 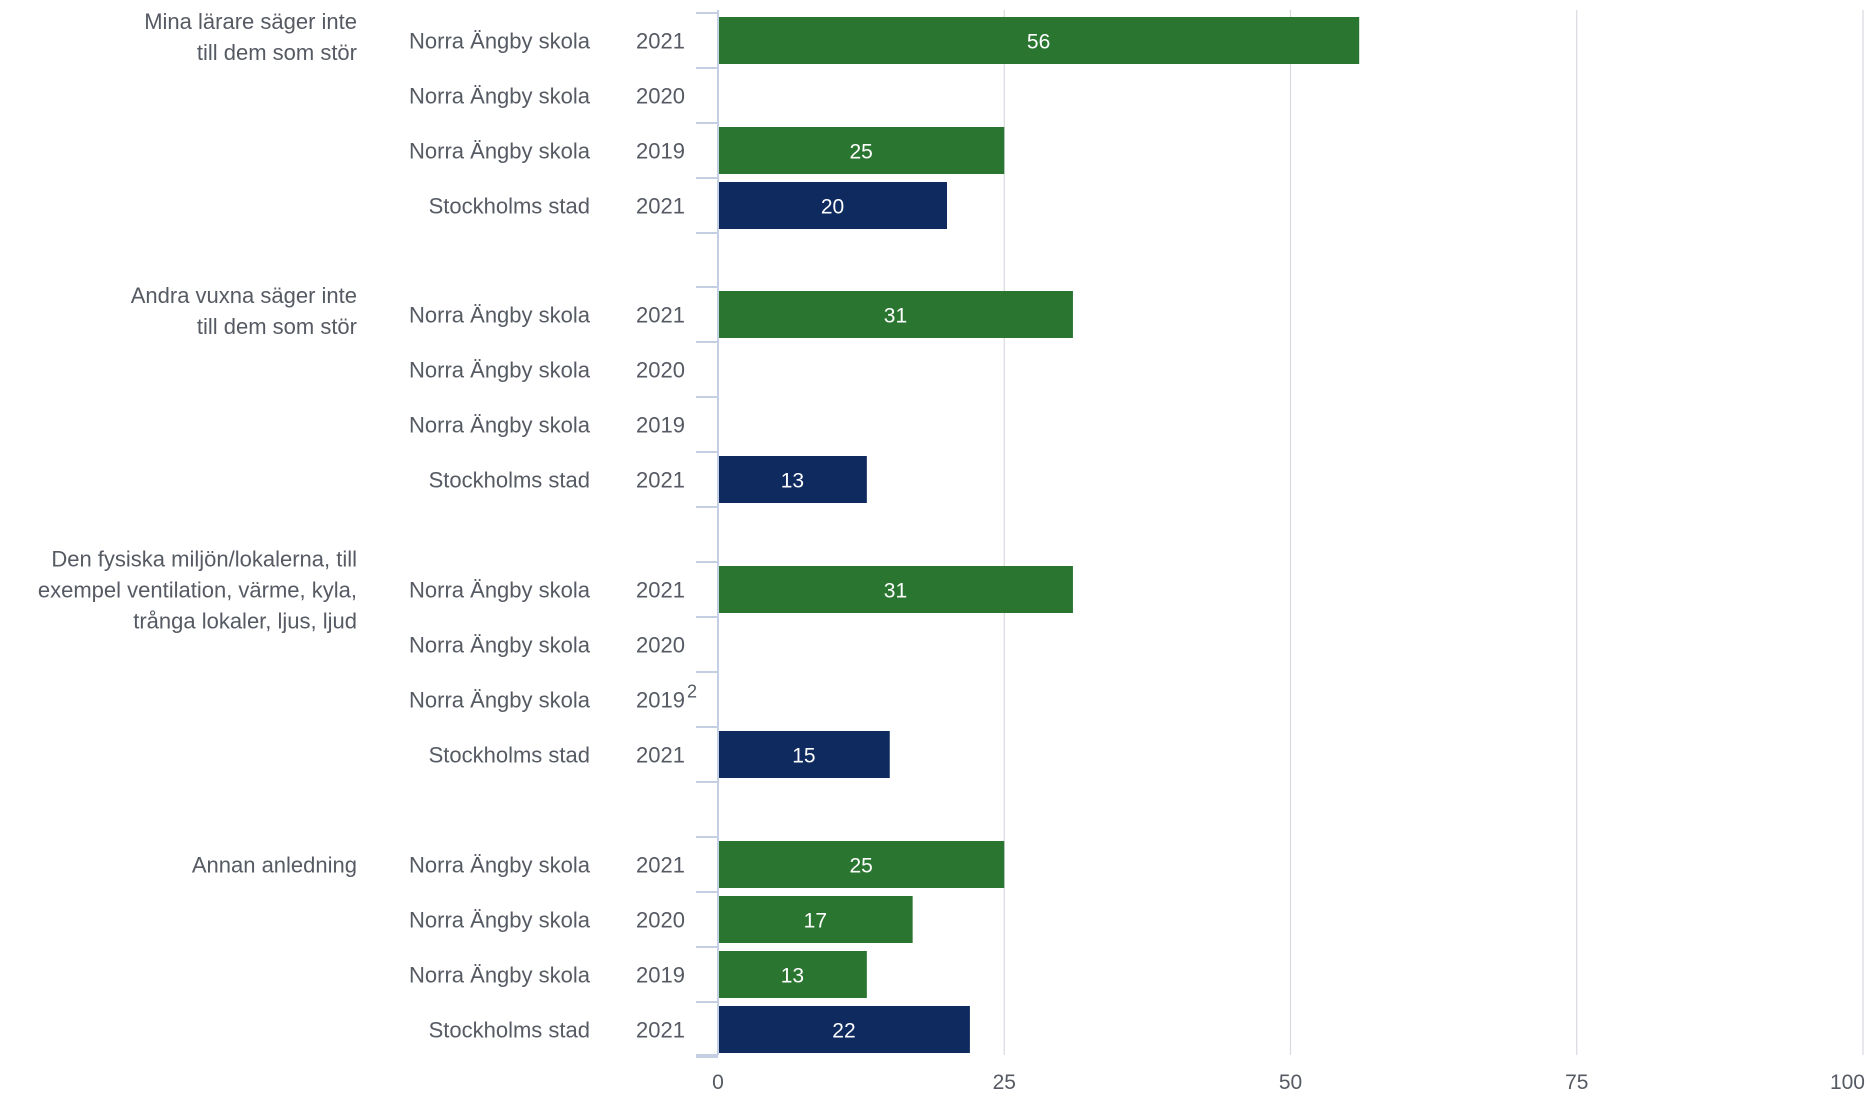 What do you see at coordinates (718, 1082) in the screenshot?
I see `x-tick-label: 0` at bounding box center [718, 1082].